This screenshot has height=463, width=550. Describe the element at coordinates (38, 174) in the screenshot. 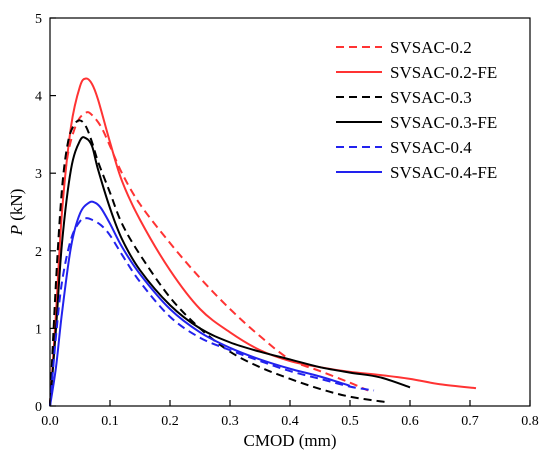

I see `y-tick-label: 3` at that location.